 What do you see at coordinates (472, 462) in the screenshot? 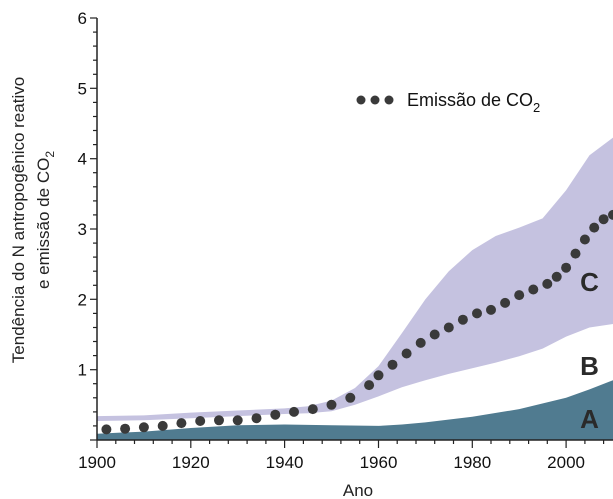
I see `x-tick-label: 1980` at bounding box center [472, 462].